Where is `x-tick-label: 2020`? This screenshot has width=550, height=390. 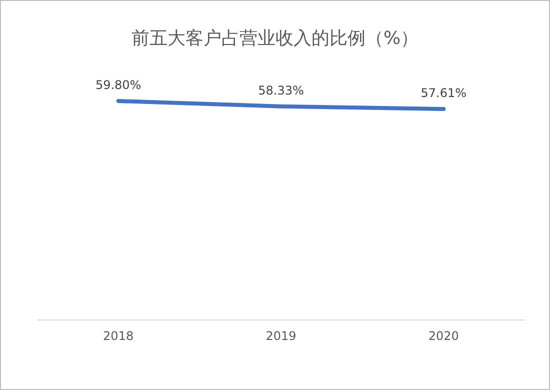
x-tick-label: 2020 is located at coordinates (443, 336).